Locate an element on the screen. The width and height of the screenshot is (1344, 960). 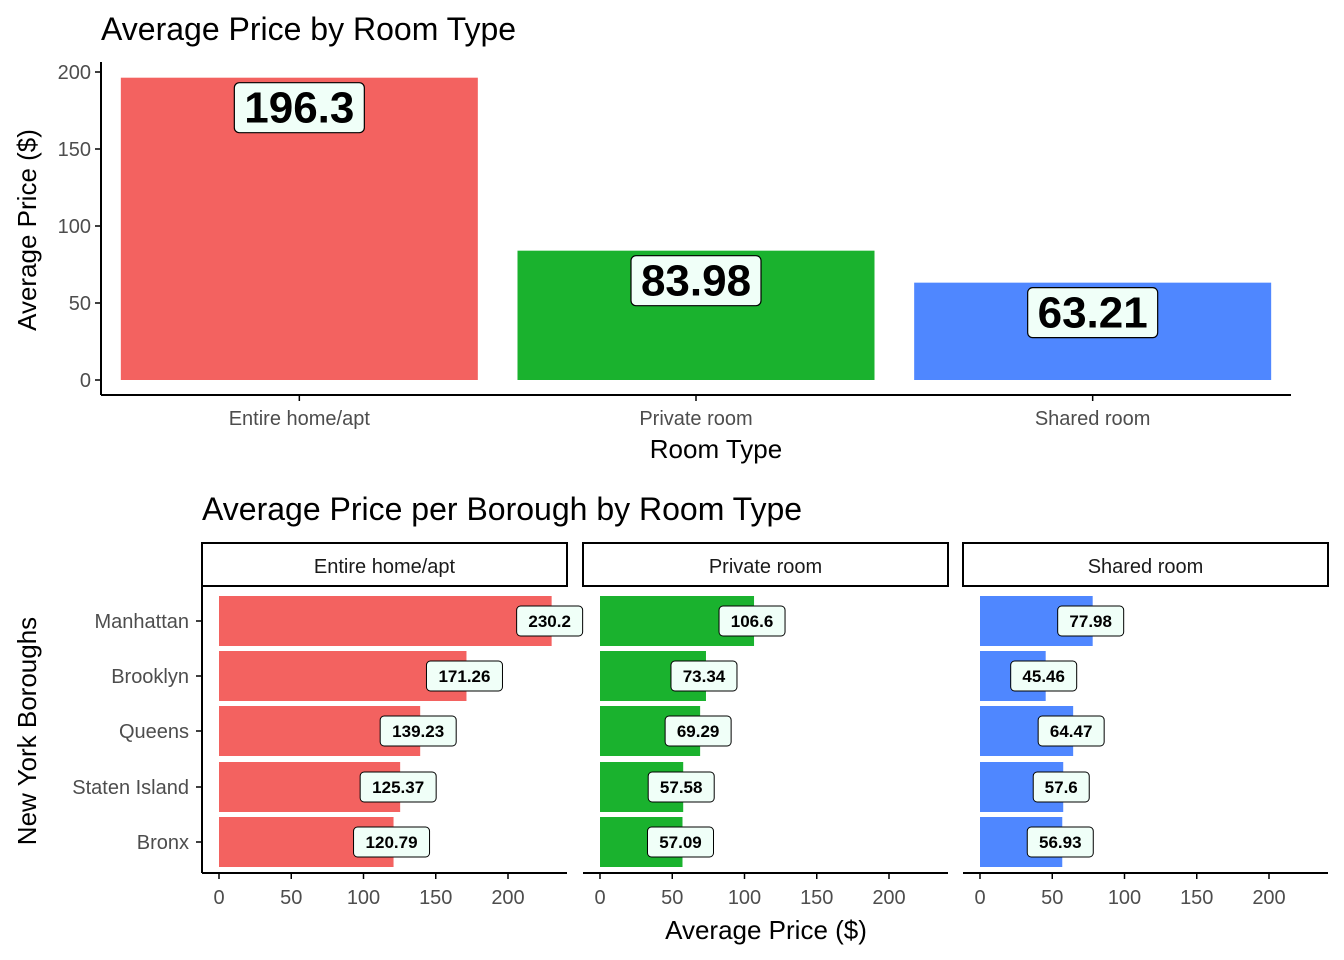
bottom-chart-title: Average Price per Borough by Room Type is located at coordinates (502, 509).